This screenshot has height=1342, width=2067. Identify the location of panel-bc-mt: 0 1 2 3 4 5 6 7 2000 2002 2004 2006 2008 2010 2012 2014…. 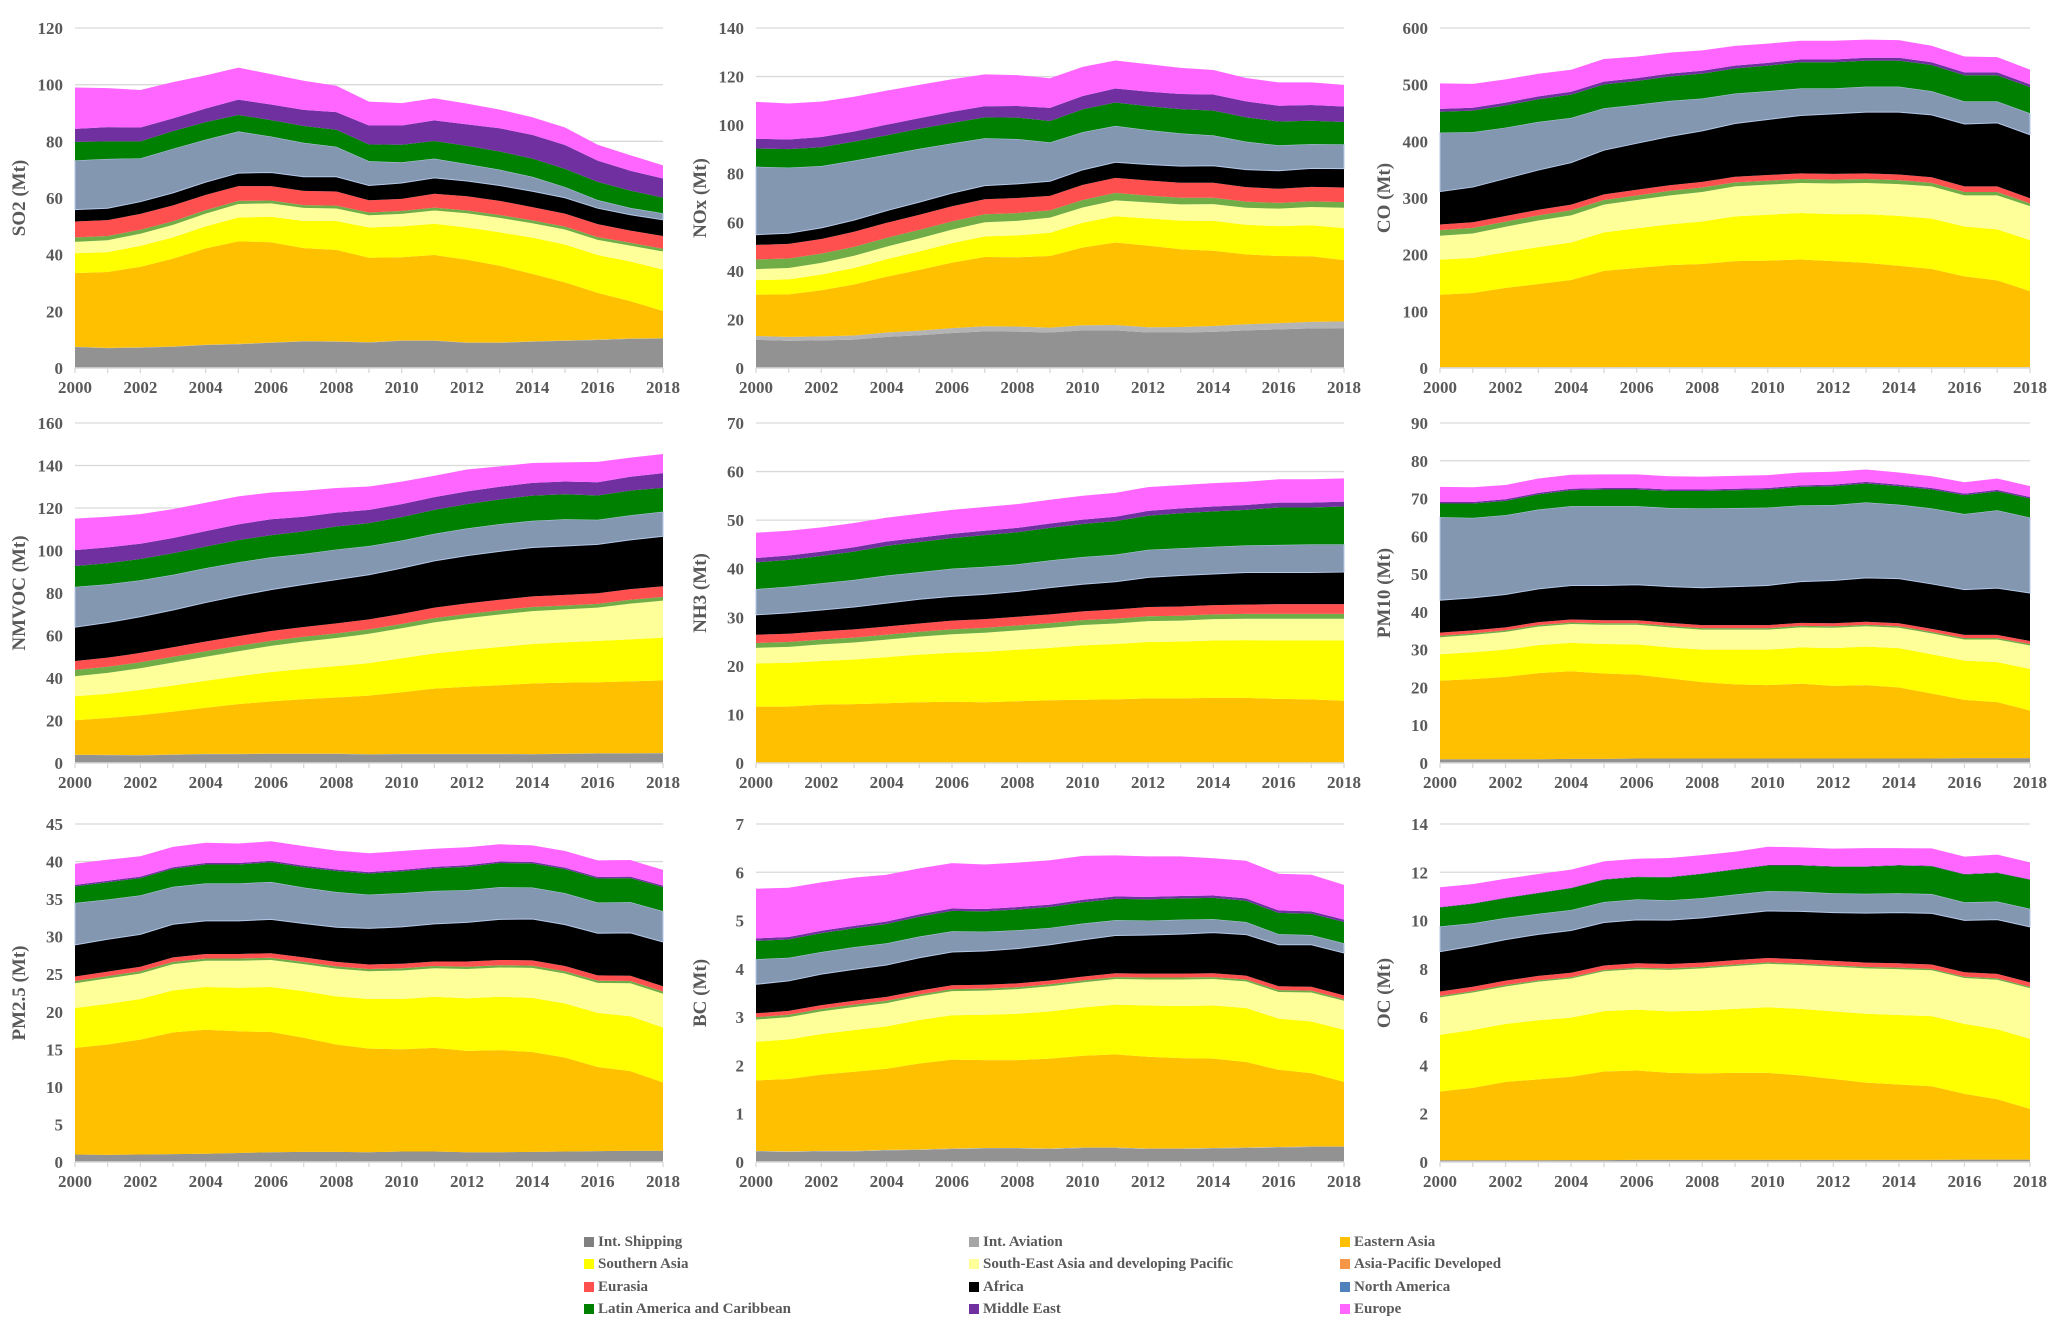
(1025, 1003).